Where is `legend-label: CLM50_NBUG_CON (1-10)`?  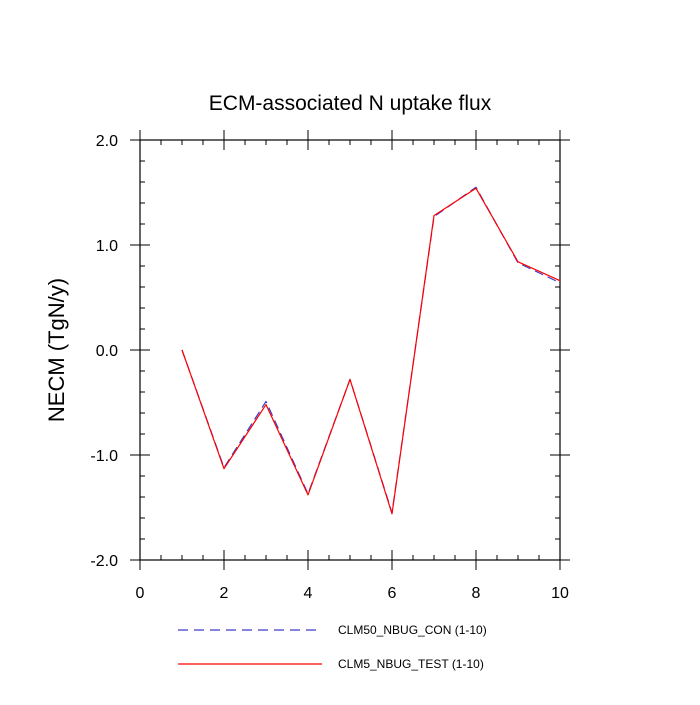
legend-label: CLM50_NBUG_CON (1-10) is located at coordinates (412, 630).